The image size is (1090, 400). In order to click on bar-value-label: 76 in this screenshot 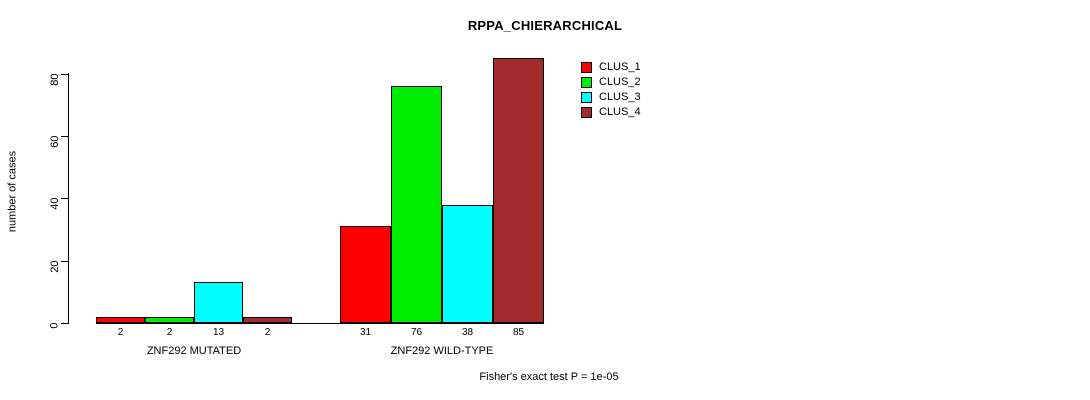, I will do `click(416, 332)`.